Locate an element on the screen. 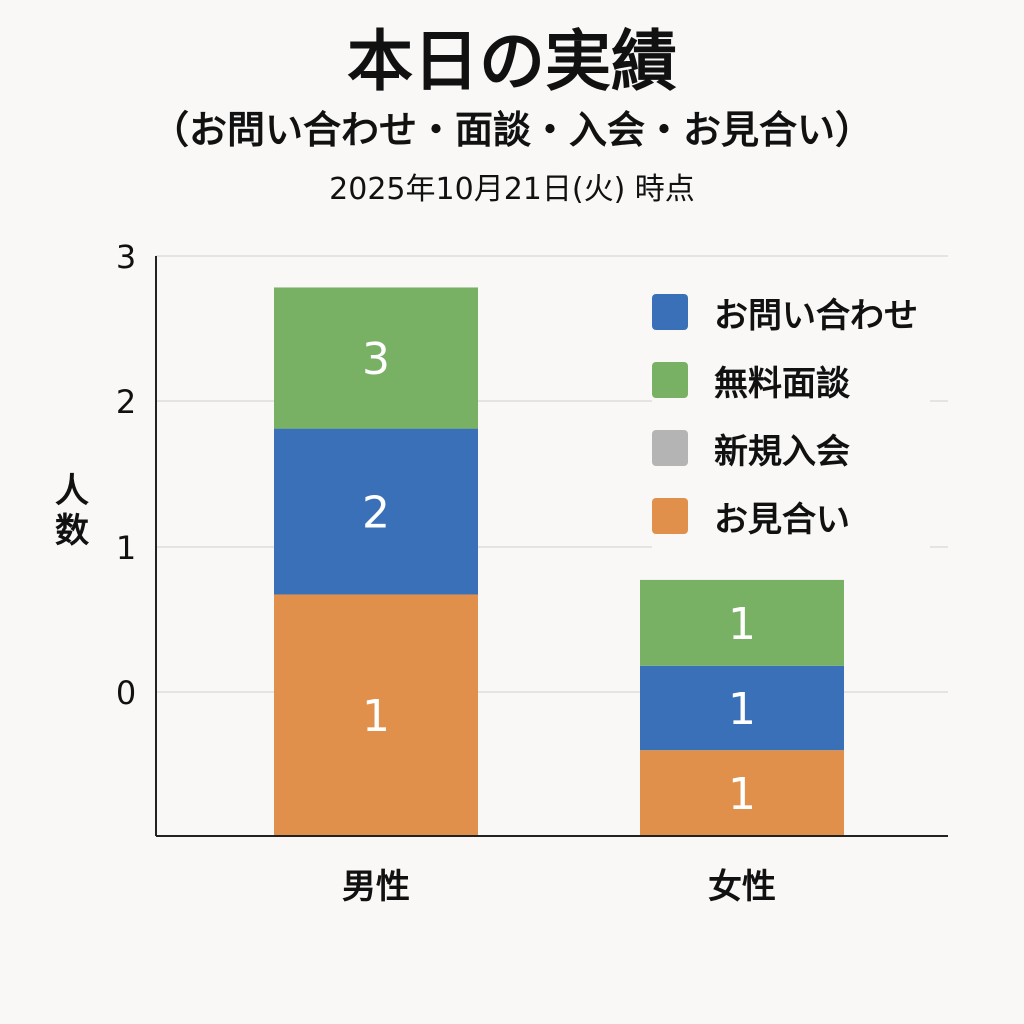 This screenshot has width=1024, height=1024. legend-item: お見合い is located at coordinates (785, 516).